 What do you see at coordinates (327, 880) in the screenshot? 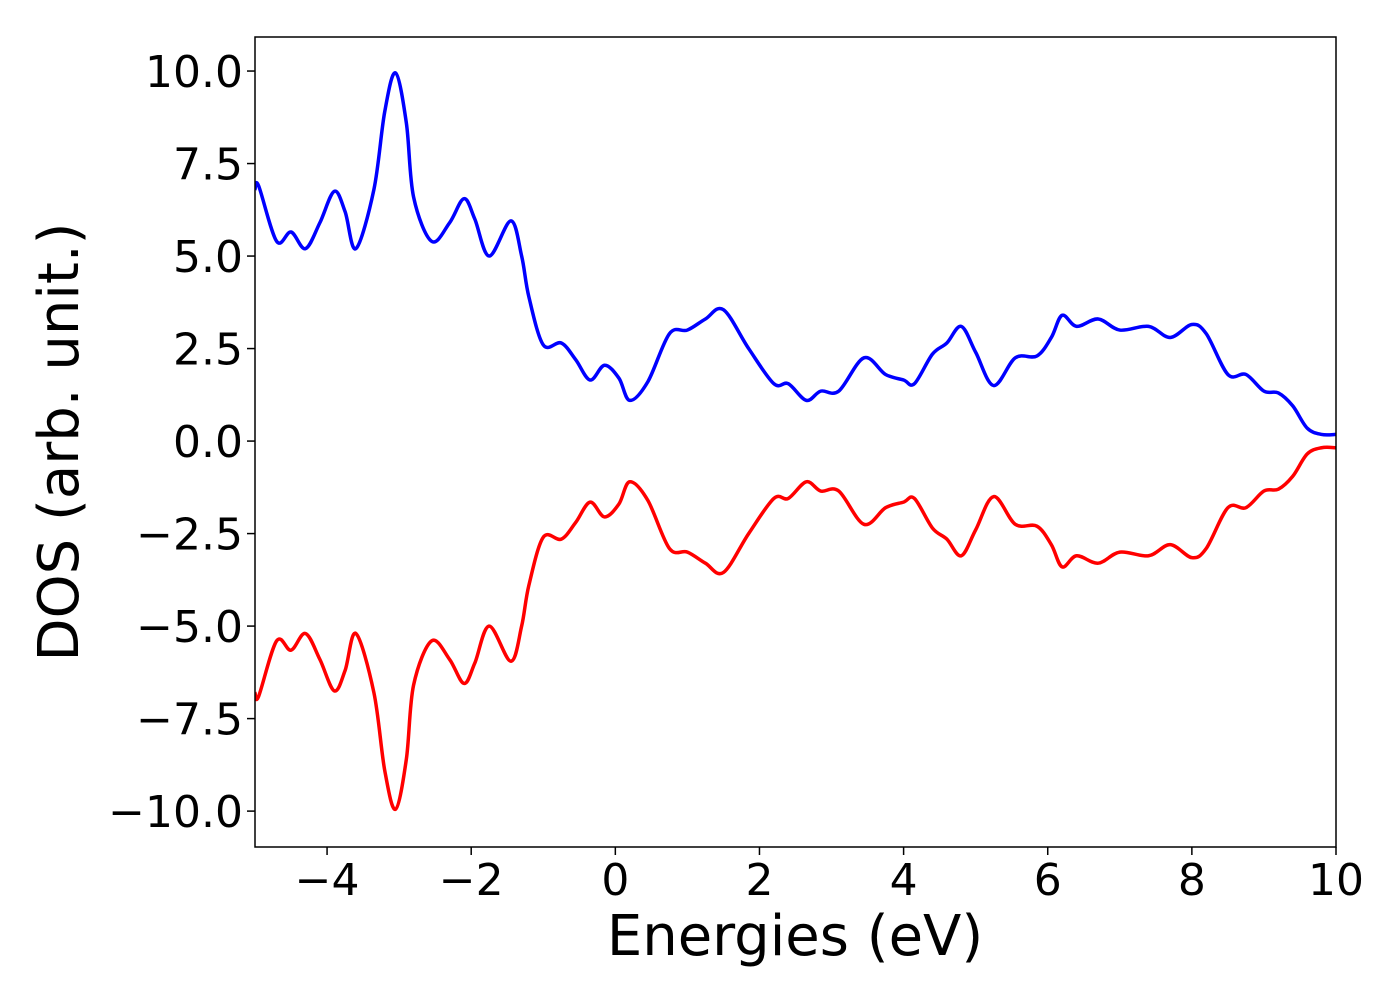
I see `x-tick-label: −4` at bounding box center [327, 880].